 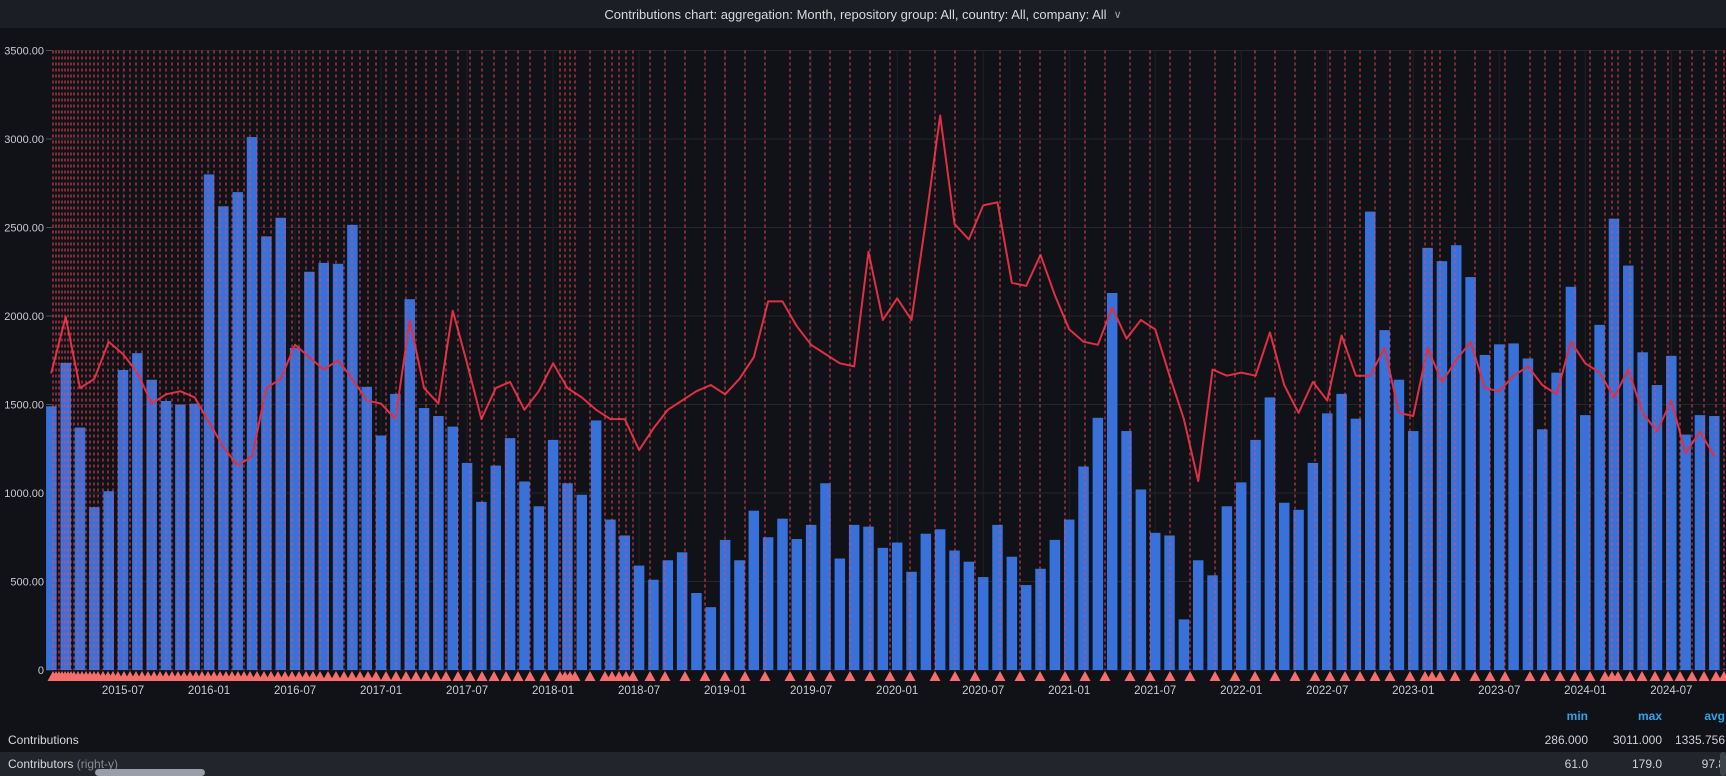 What do you see at coordinates (1714, 716) in the screenshot?
I see `legend-col-avg: avg` at bounding box center [1714, 716].